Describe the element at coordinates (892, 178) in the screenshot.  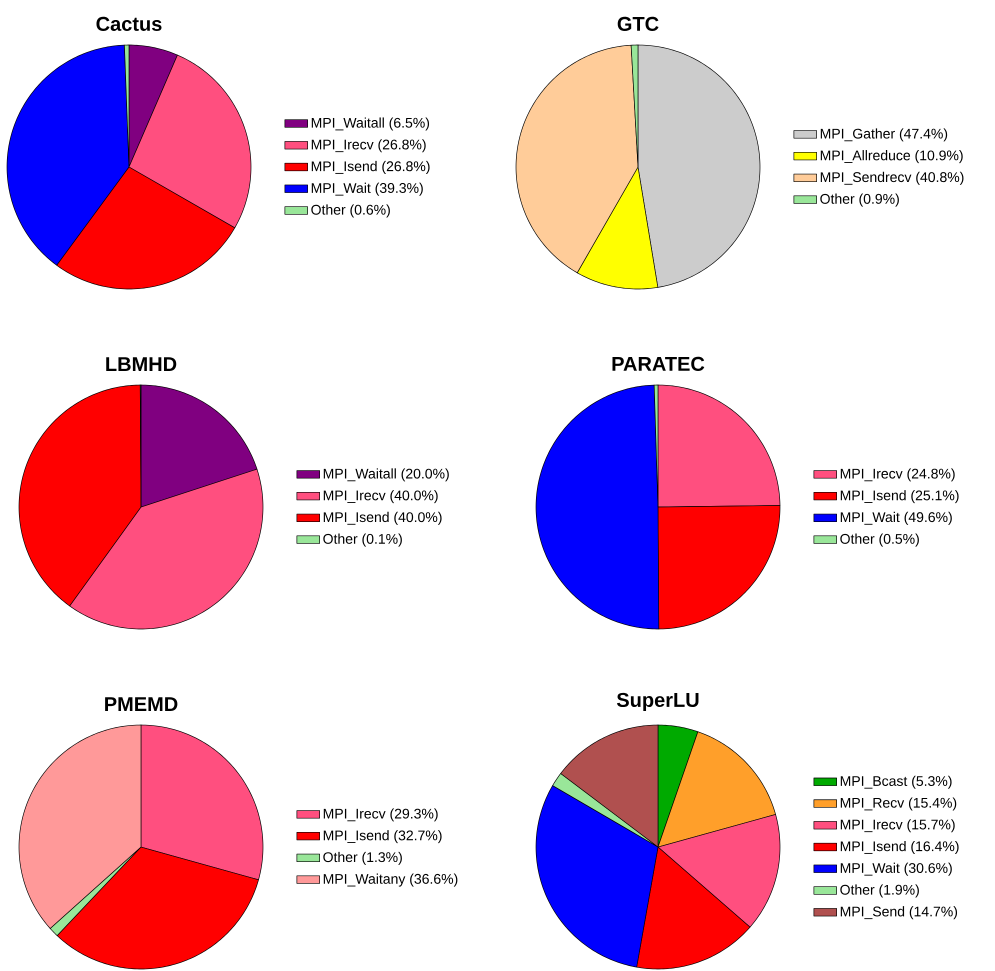
I see `legend-label: MPI_Sendrecv (40.8%)` at that location.